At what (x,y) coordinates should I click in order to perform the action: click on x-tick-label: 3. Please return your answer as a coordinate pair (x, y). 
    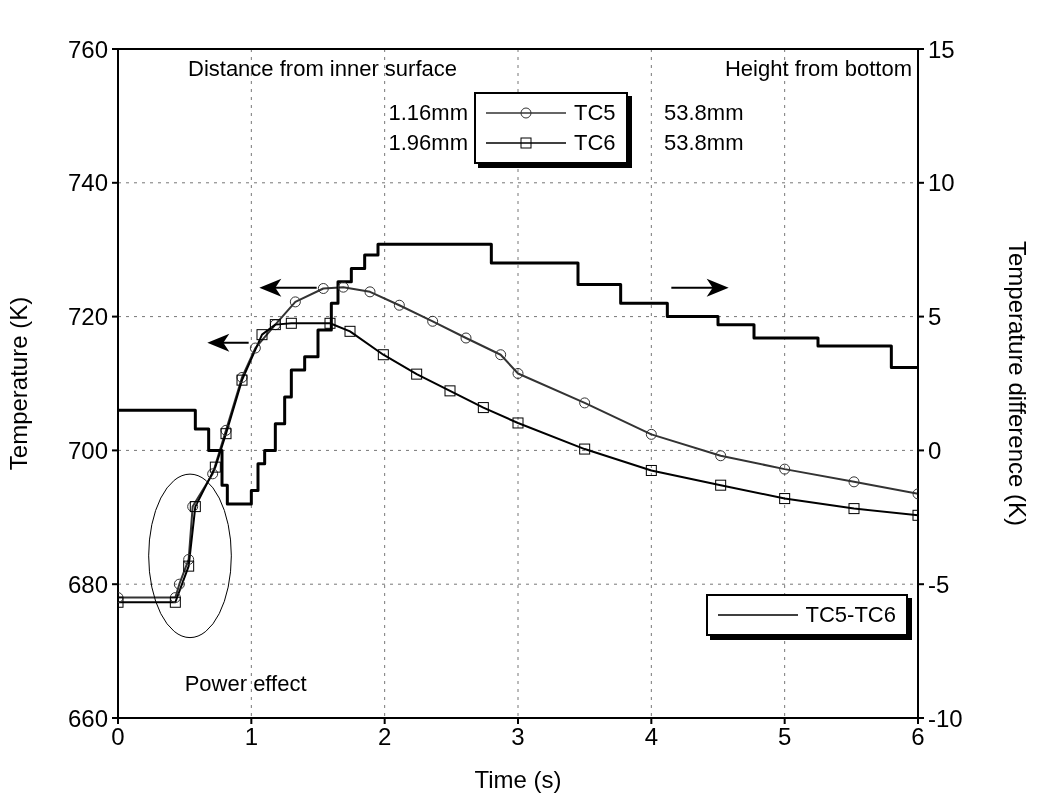
    Looking at the image, I should click on (518, 737).